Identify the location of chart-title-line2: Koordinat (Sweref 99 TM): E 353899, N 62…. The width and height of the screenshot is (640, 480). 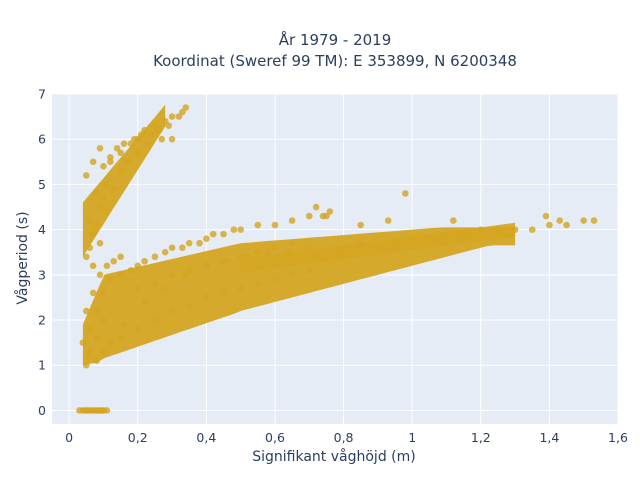
(335, 61).